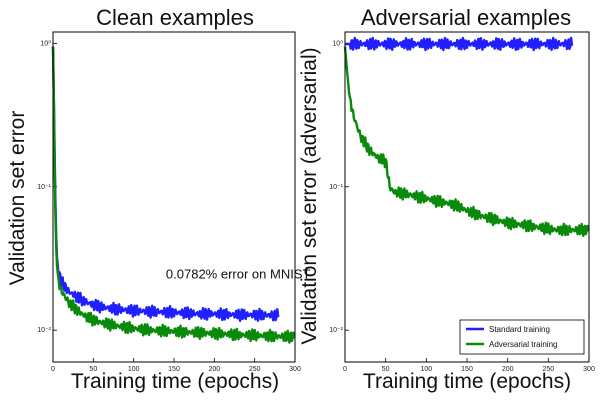  Describe the element at coordinates (175, 381) in the screenshot. I see `clean-x-axis-label: Training time (epochs)` at that location.